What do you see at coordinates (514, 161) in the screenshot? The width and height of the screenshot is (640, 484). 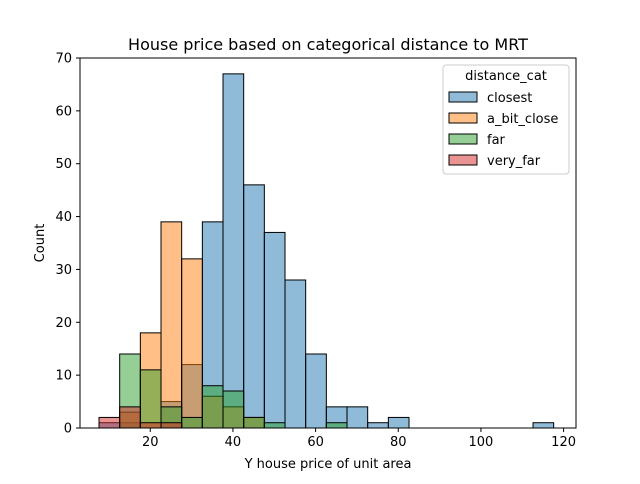 I see `legend-label-very_far: very_far` at bounding box center [514, 161].